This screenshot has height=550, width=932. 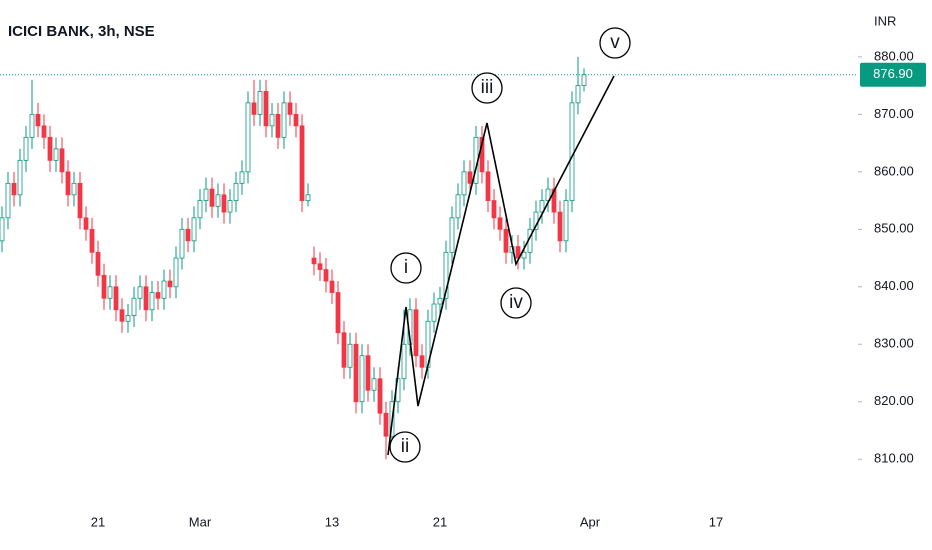 I want to click on y-tick-label: 860.00, so click(x=894, y=170).